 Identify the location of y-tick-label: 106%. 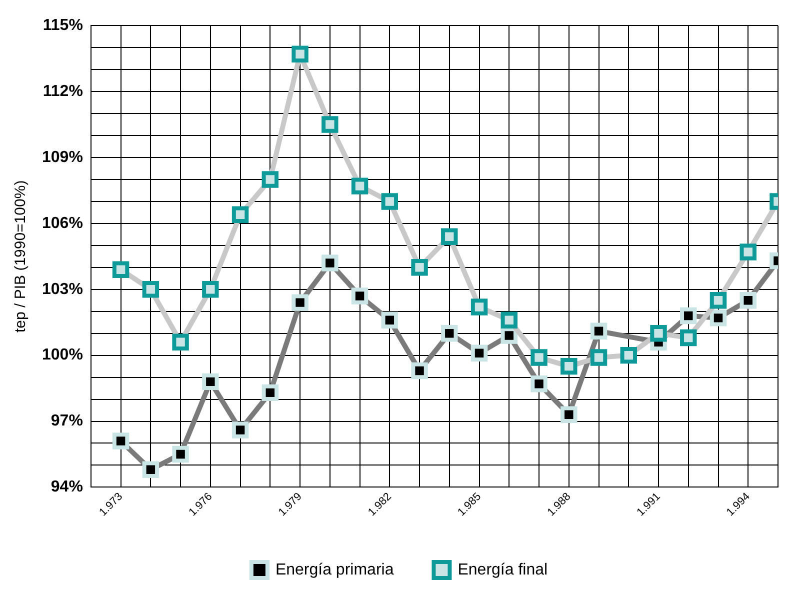
(62, 223).